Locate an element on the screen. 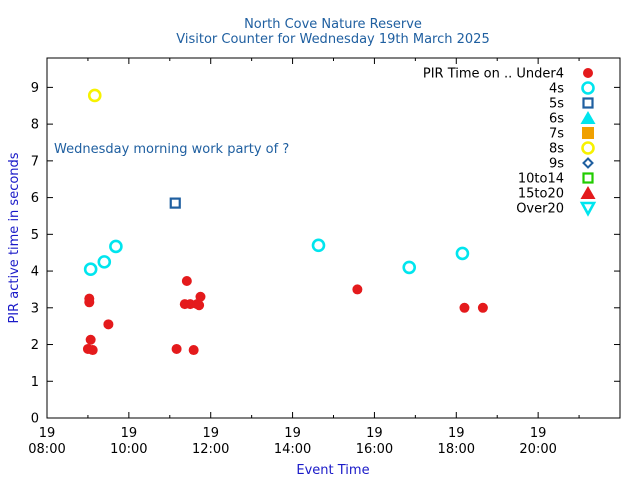 The image size is (640, 480). y-tick-labels: 0 1 2 3 4 5 6 7 8 9 is located at coordinates (35, 254).